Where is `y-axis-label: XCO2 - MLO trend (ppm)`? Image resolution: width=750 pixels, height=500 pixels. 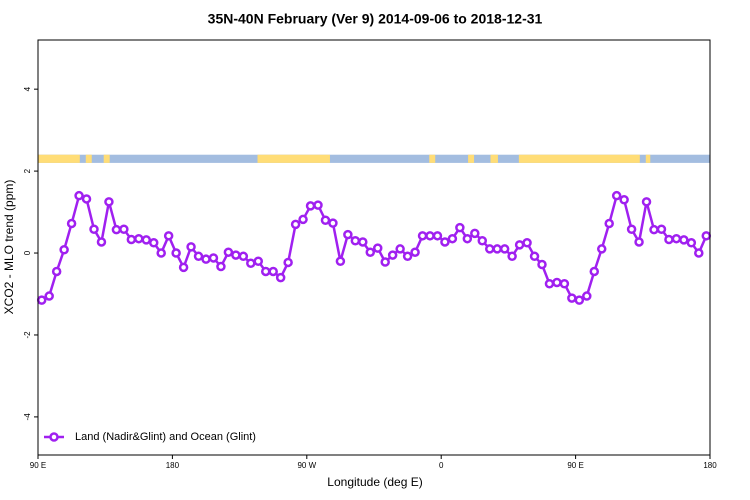 y-axis-label: XCO2 - MLO trend (ppm) is located at coordinates (9, 247).